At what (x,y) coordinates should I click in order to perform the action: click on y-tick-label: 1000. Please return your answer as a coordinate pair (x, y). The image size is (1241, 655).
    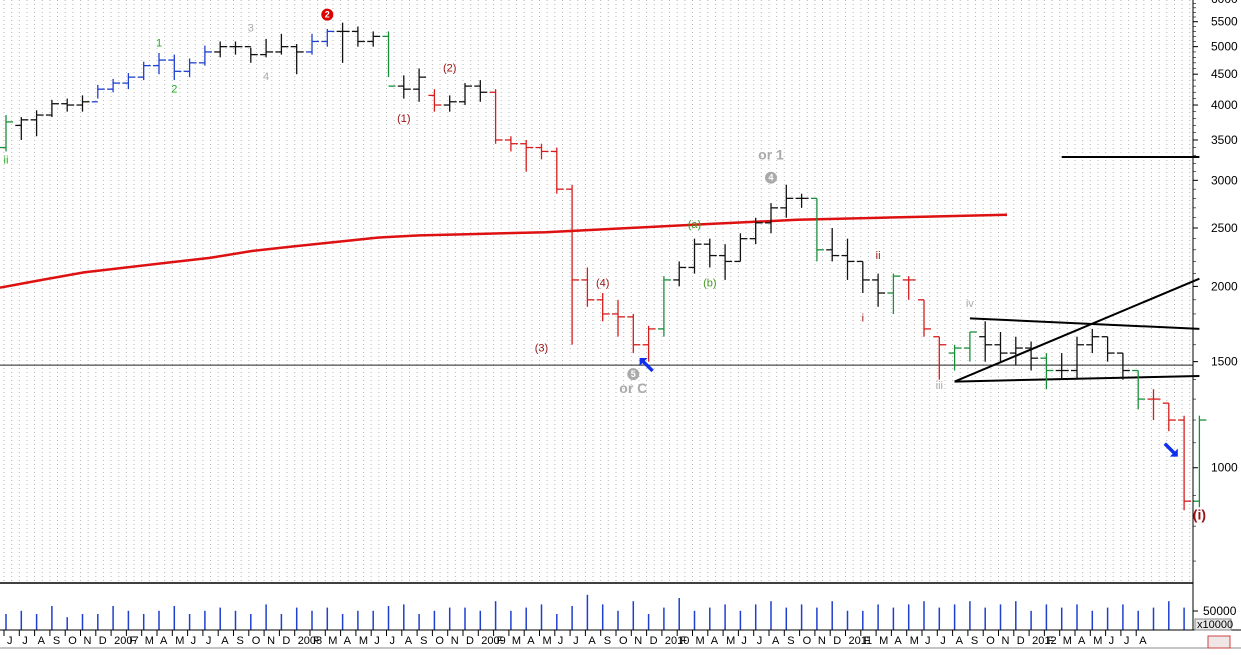
    Looking at the image, I should click on (1224, 468).